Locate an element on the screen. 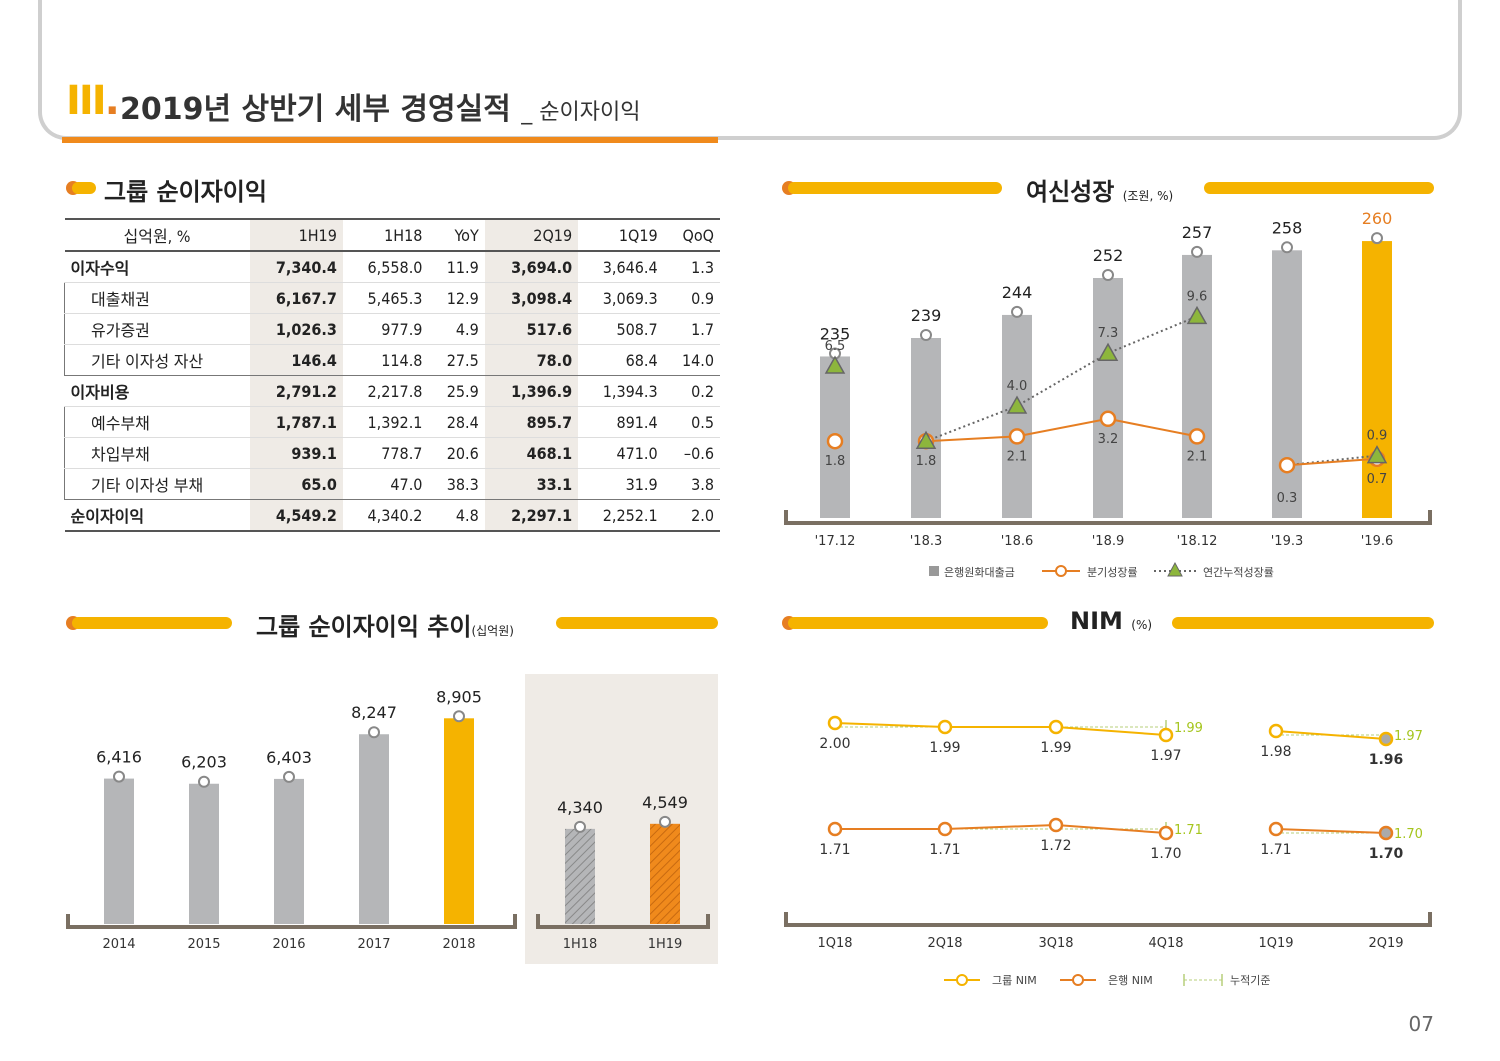 The height and width of the screenshot is (1061, 1500). bar-value-label: 257 is located at coordinates (1197, 232).